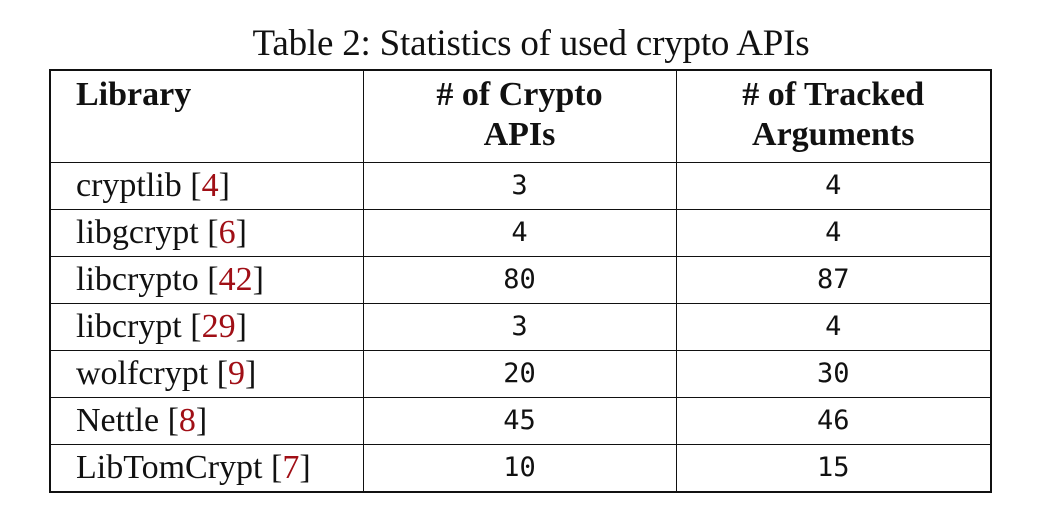 The height and width of the screenshot is (516, 1062). I want to click on library-name: wolfcrypt, so click(142, 373).